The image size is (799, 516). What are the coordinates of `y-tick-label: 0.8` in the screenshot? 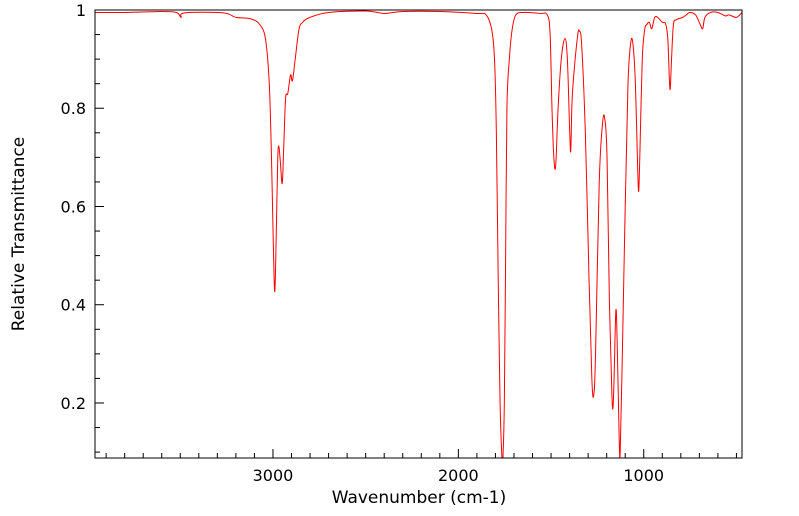 It's located at (73, 108).